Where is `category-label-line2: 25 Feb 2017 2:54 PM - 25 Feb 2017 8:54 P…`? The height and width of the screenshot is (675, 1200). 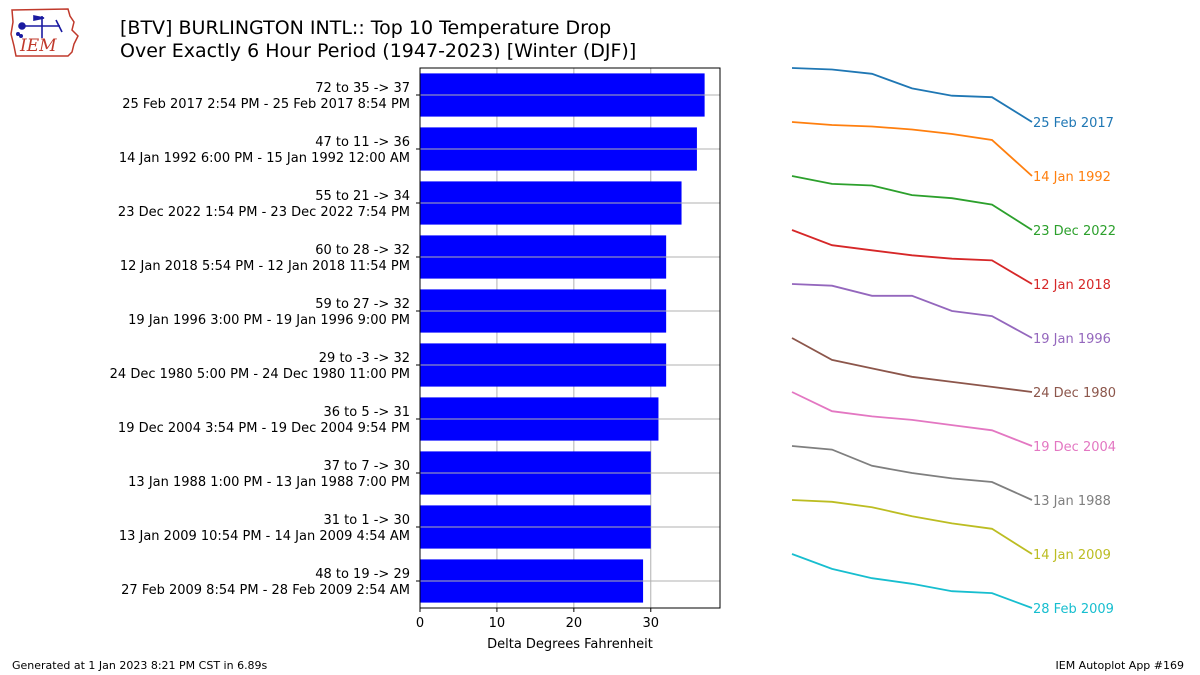
category-label-line2: 25 Feb 2017 2:54 PM - 25 Feb 2017 8:54 P… is located at coordinates (266, 104).